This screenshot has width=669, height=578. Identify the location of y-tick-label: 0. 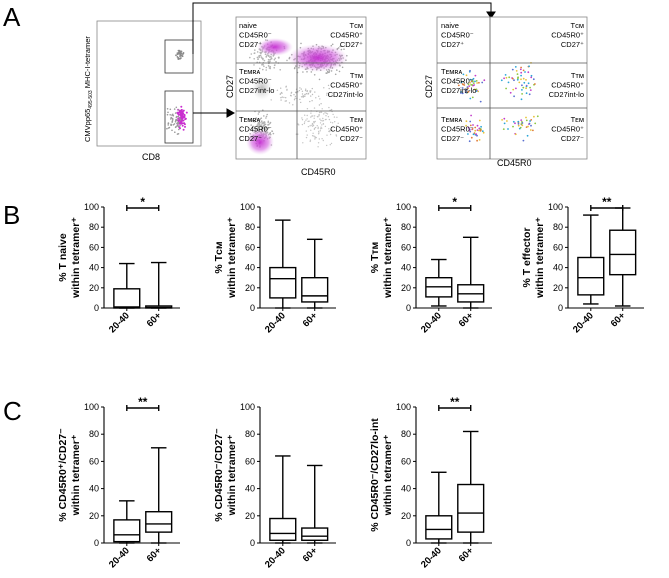
(96, 543).